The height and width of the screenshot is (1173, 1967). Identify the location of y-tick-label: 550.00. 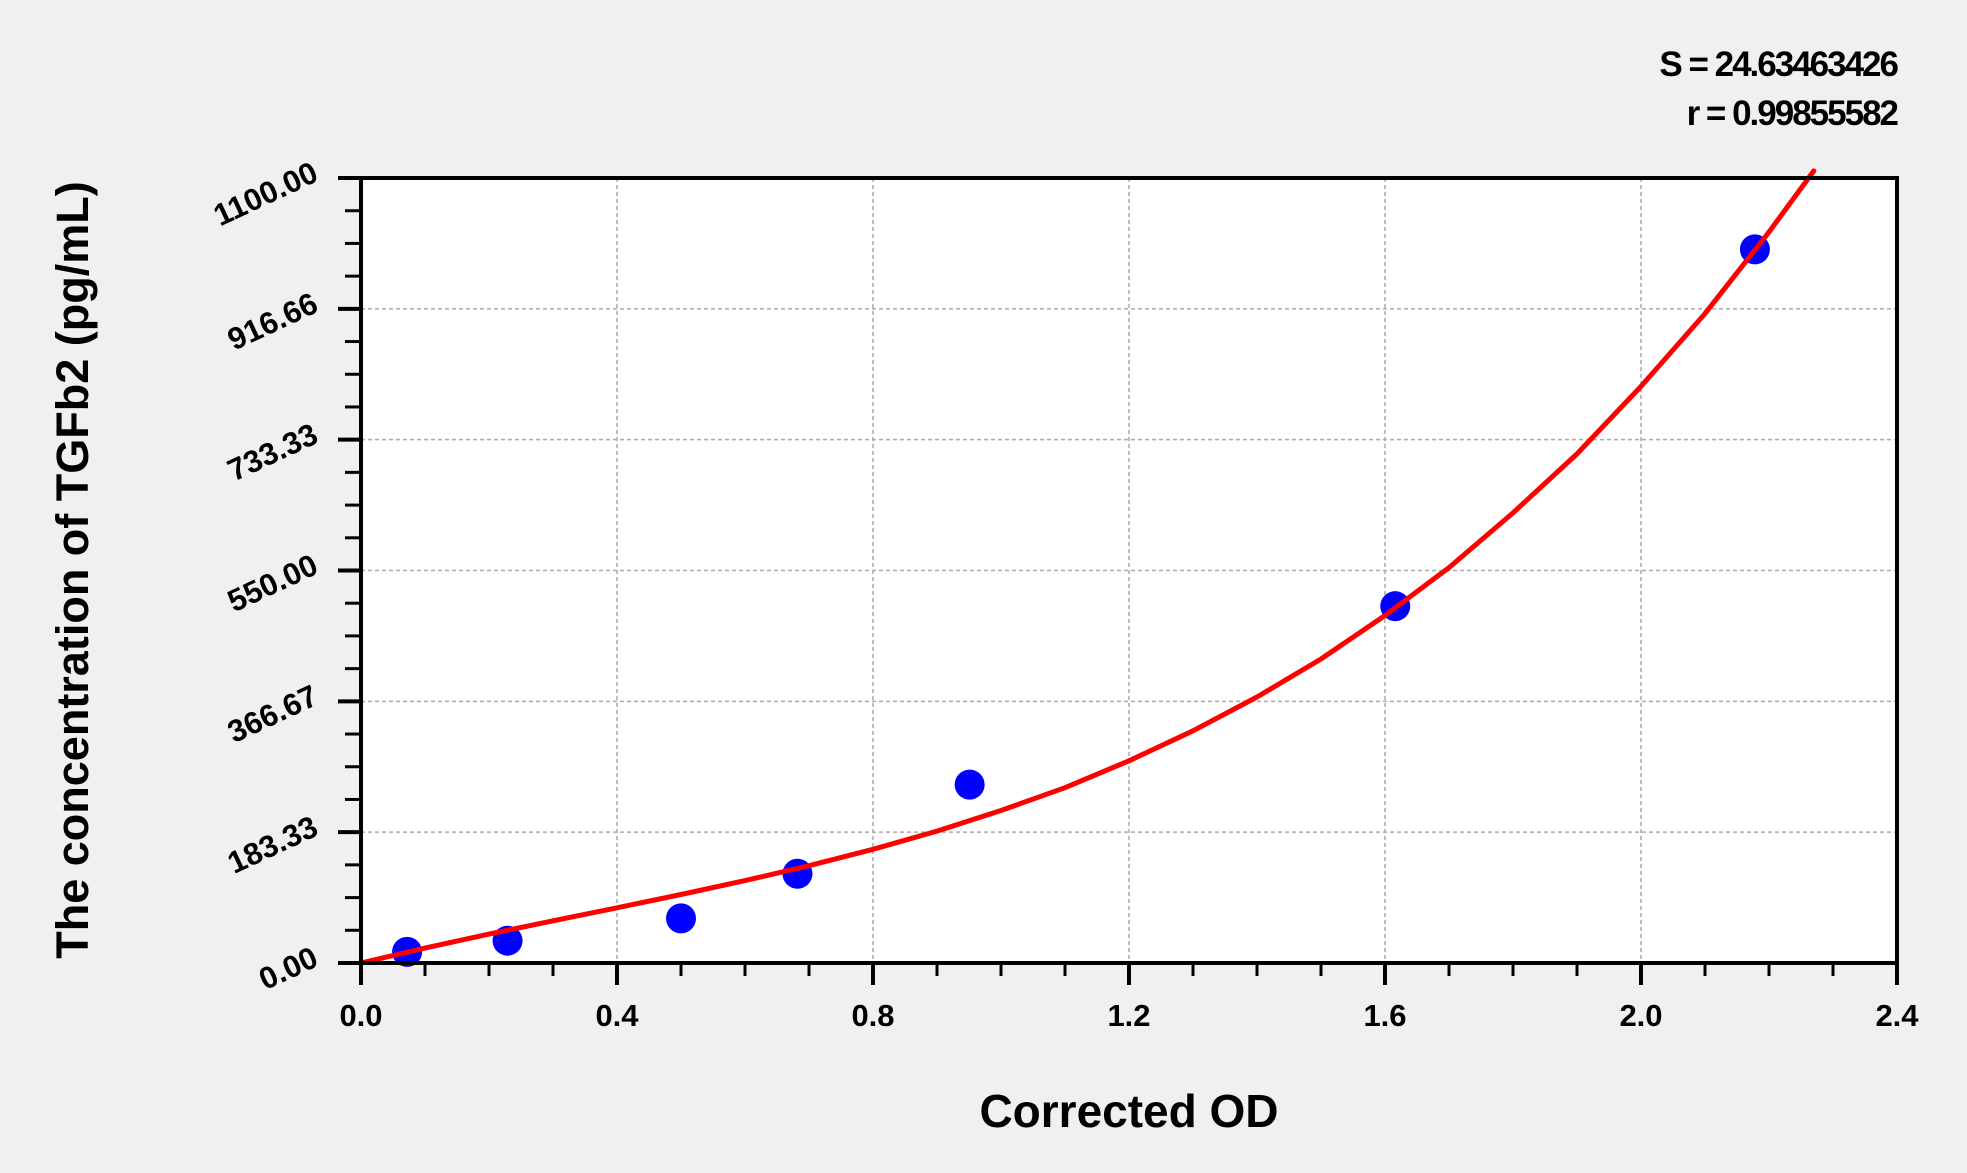
(272, 583).